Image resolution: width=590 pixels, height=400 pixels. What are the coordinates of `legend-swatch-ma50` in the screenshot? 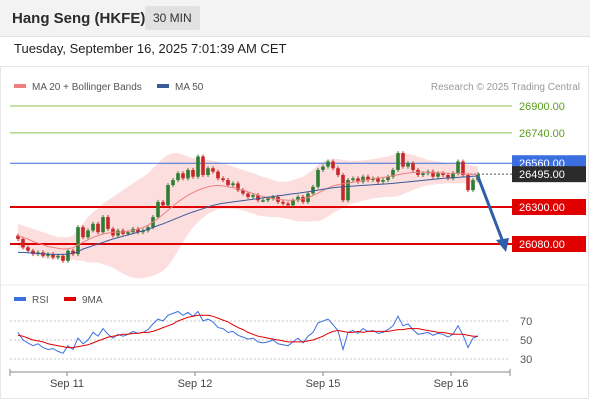 It's located at (163, 86).